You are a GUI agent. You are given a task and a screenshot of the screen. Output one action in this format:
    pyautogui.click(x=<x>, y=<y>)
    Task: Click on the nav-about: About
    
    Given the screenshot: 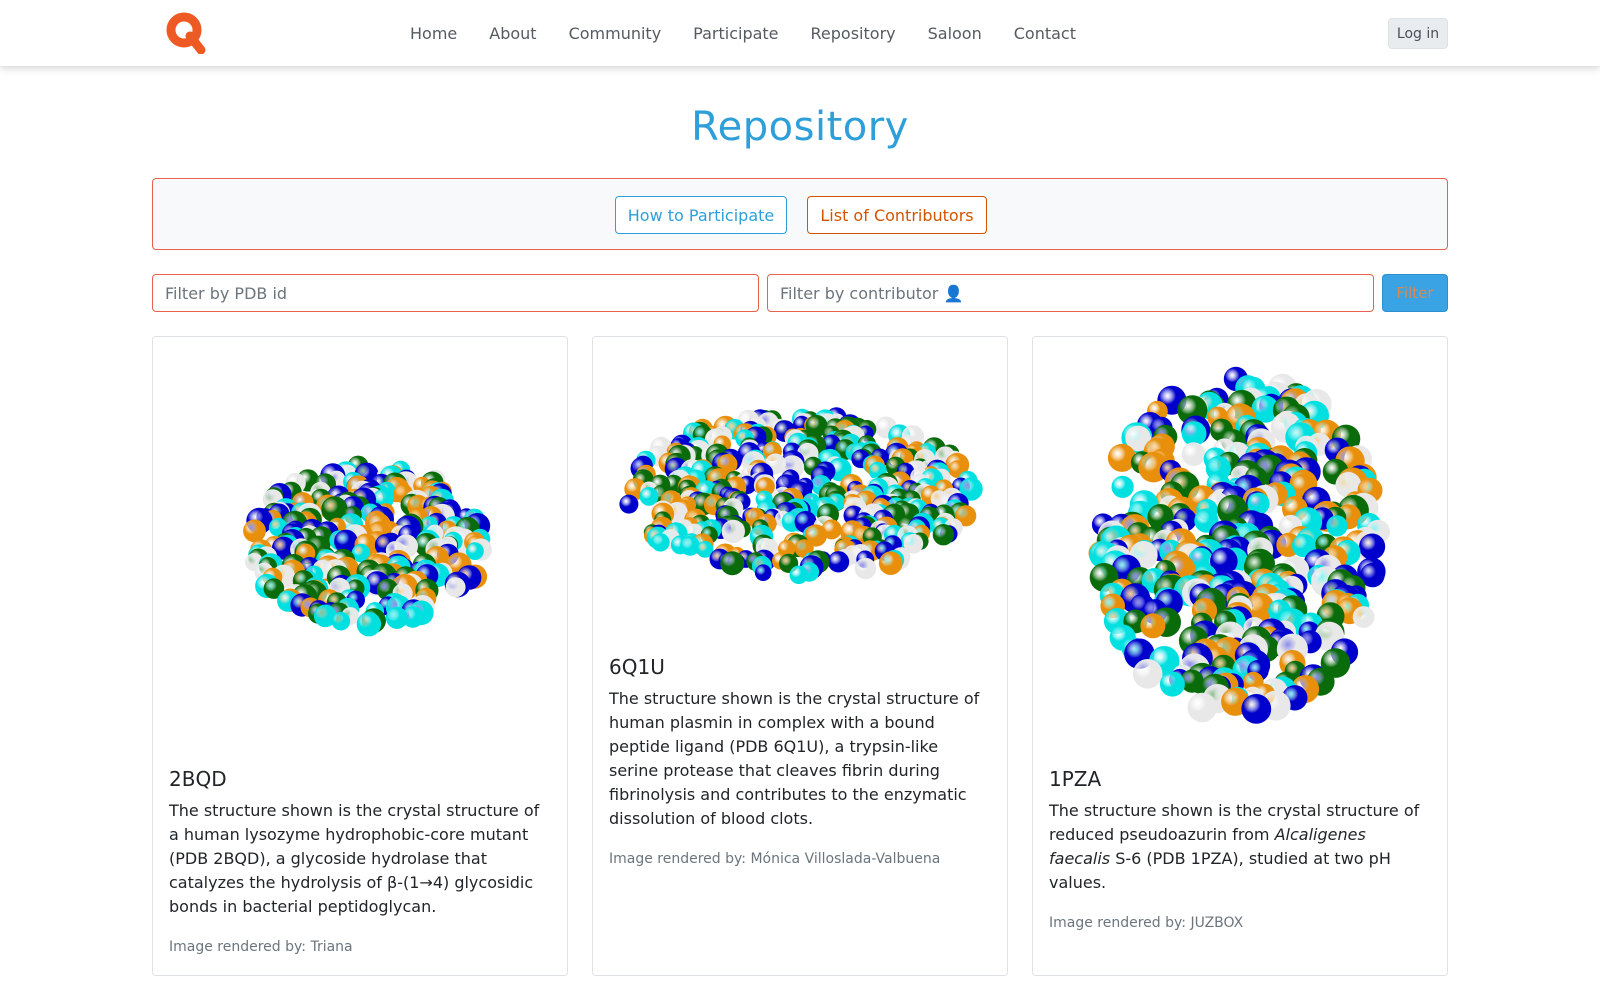 What is the action you would take?
    pyautogui.click(x=513, y=33)
    